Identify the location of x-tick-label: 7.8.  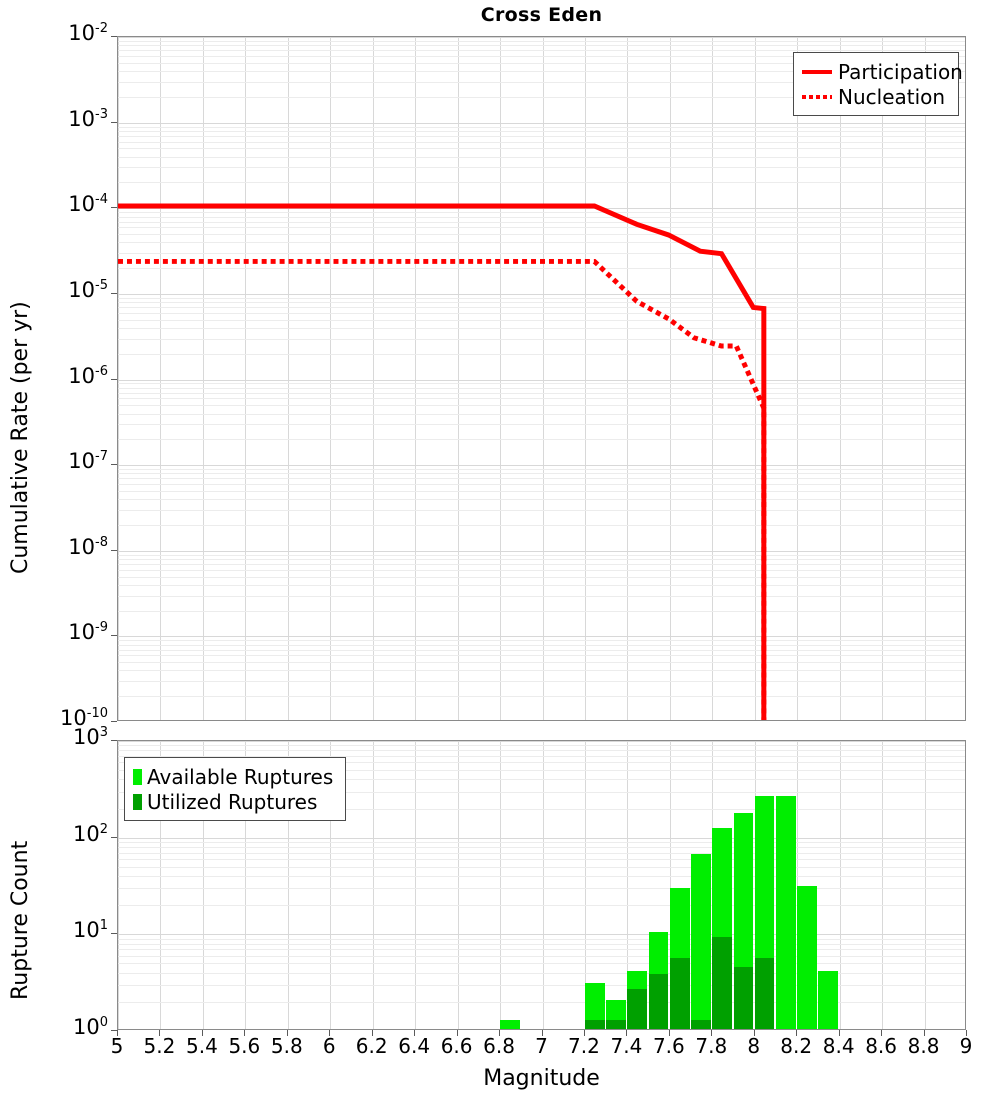
(711, 1046).